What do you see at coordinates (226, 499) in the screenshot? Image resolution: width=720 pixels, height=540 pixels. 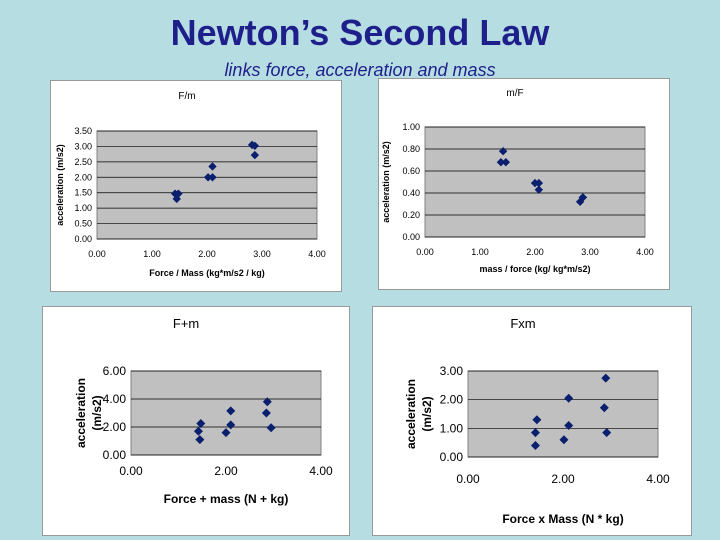 I see `x-axis-label: Force + mass (N + kg)` at bounding box center [226, 499].